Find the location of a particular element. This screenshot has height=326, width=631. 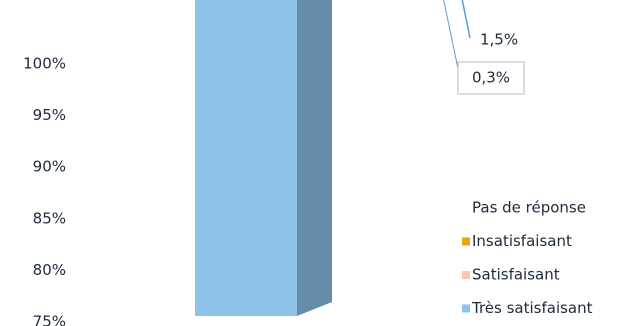

bar-side is located at coordinates (314, 158).